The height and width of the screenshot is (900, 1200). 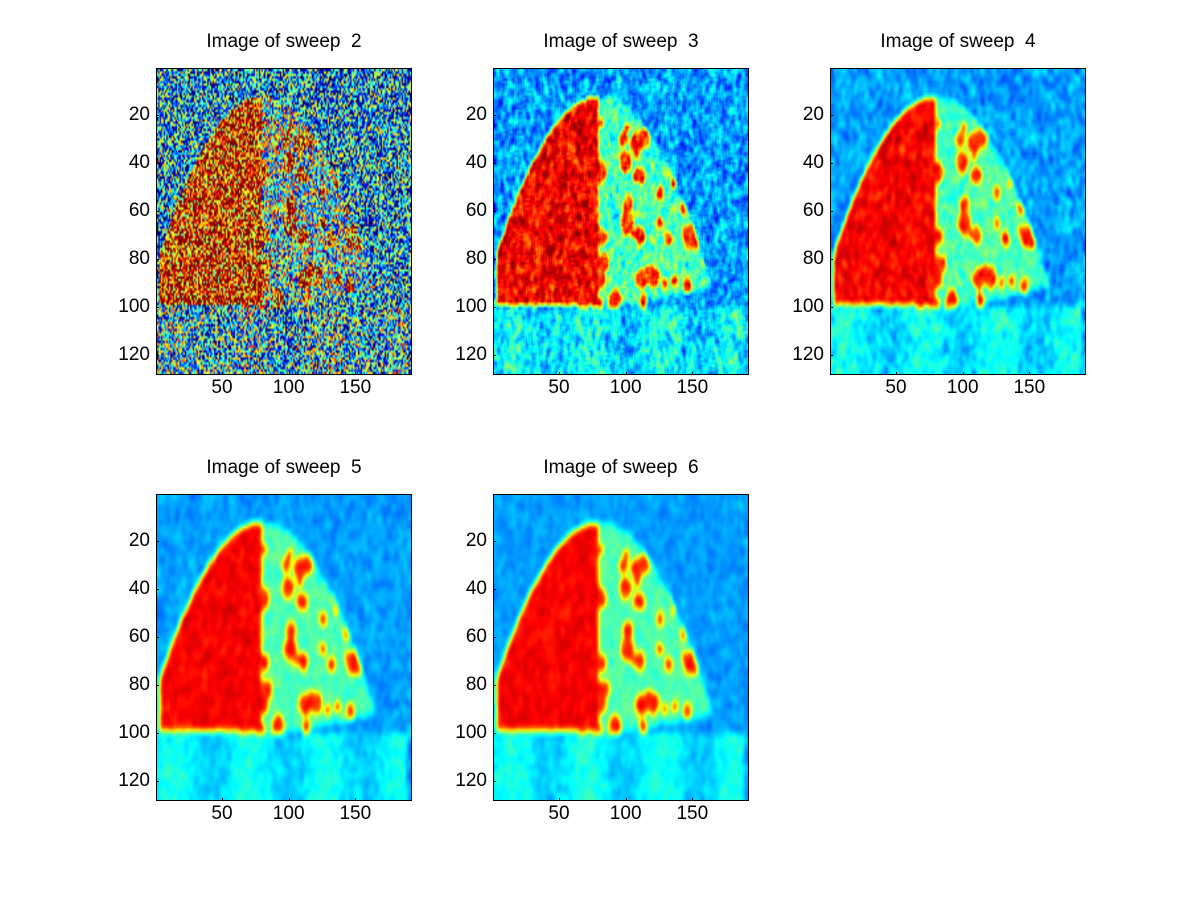 I want to click on subplot-sweep-5: Image of sweep 5 20 40 60 80 100 120 50 100 150, so click(x=265, y=640).